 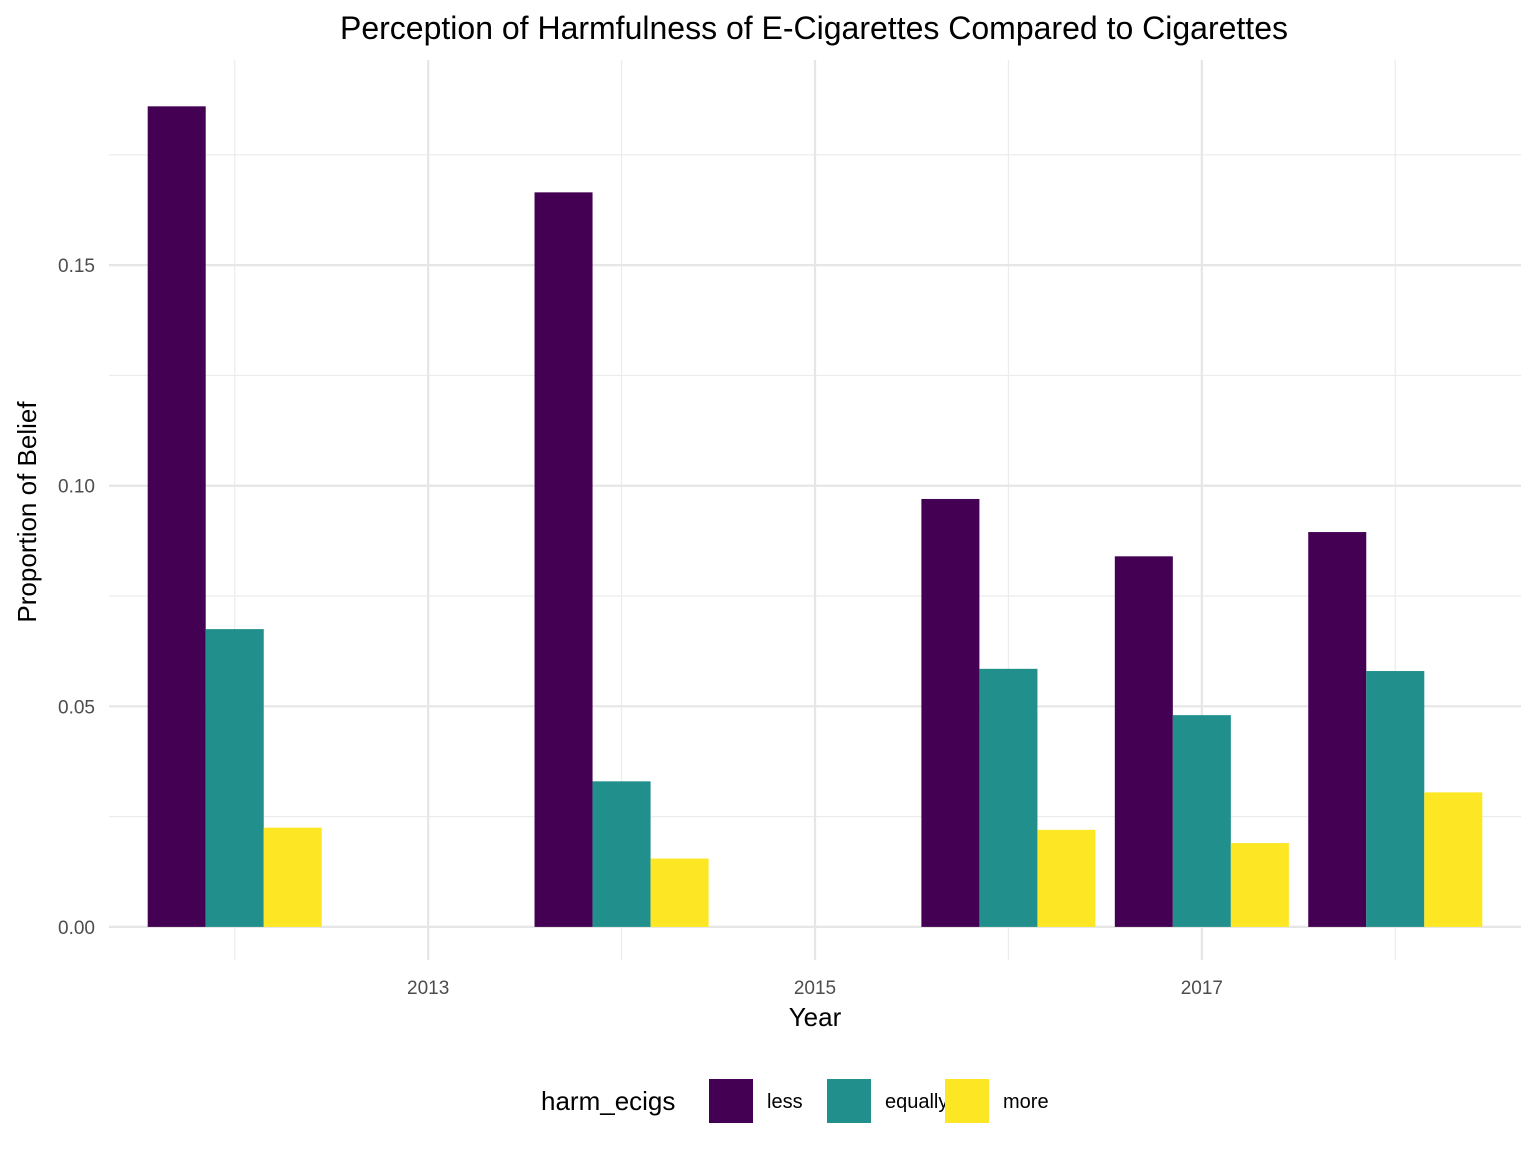 What do you see at coordinates (234, 778) in the screenshot?
I see `bar-equally-2012` at bounding box center [234, 778].